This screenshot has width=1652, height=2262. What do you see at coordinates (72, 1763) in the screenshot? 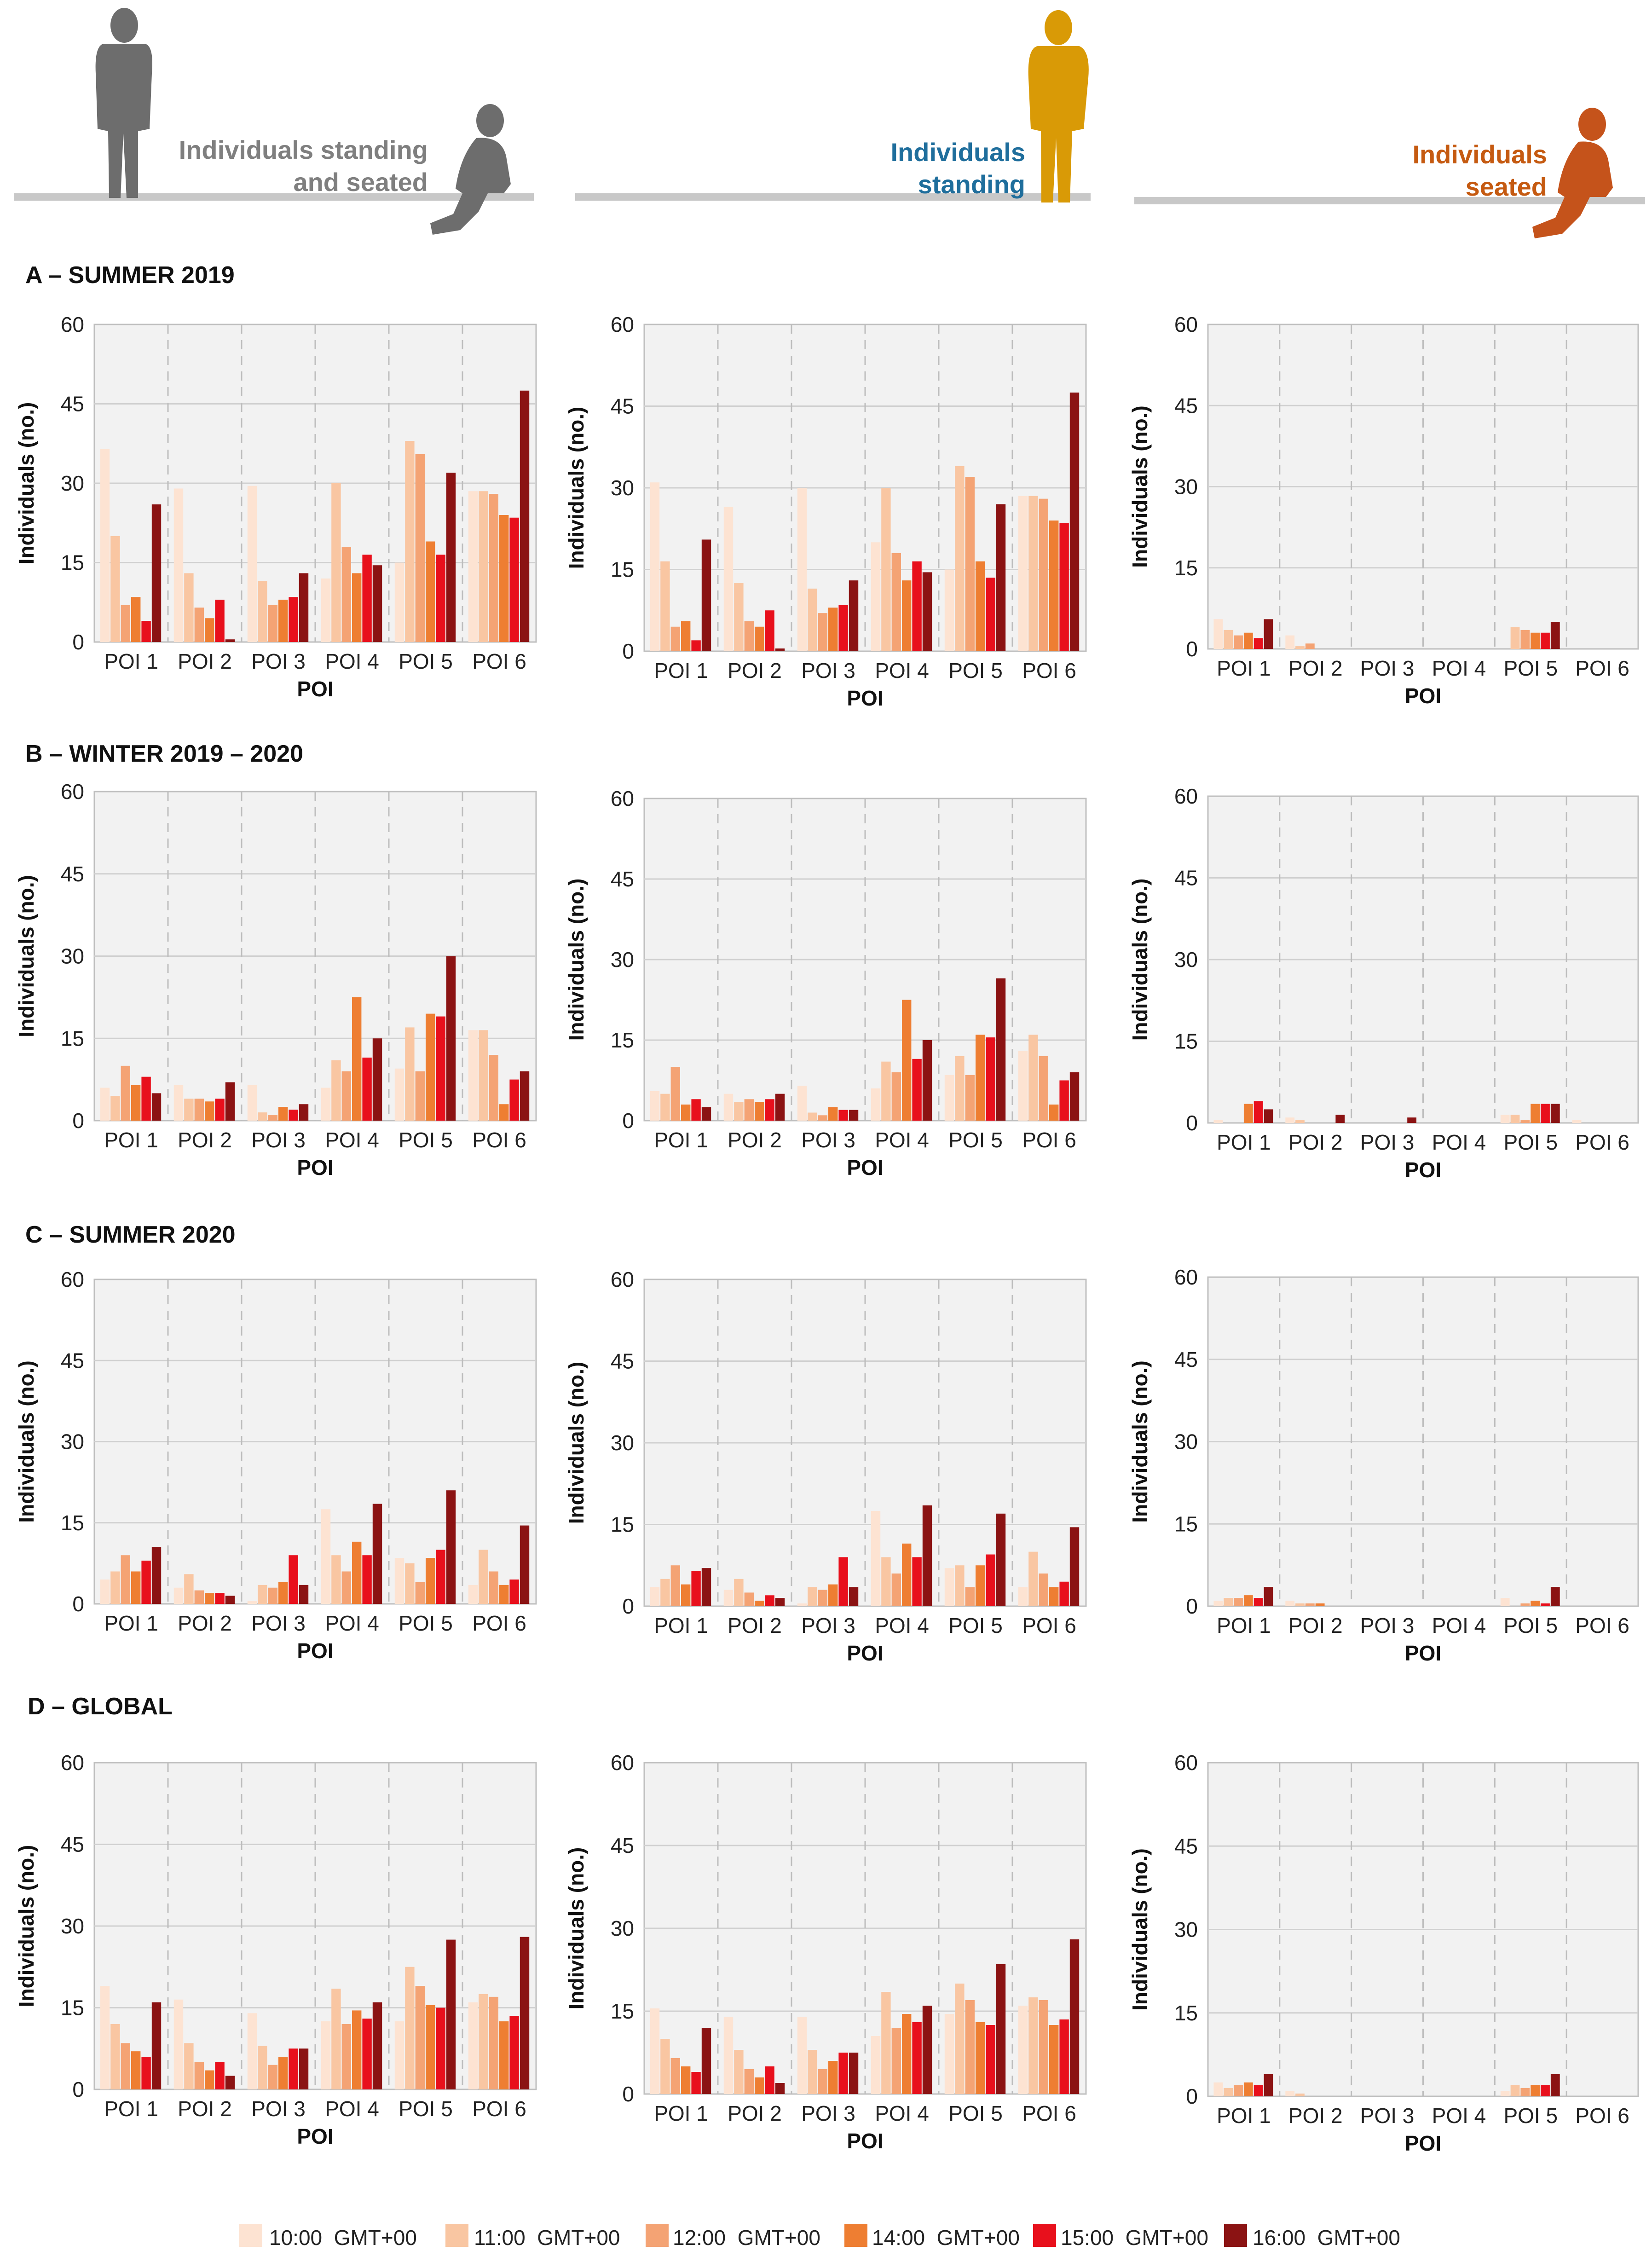
I see `y-tick-label: 60` at bounding box center [72, 1763].